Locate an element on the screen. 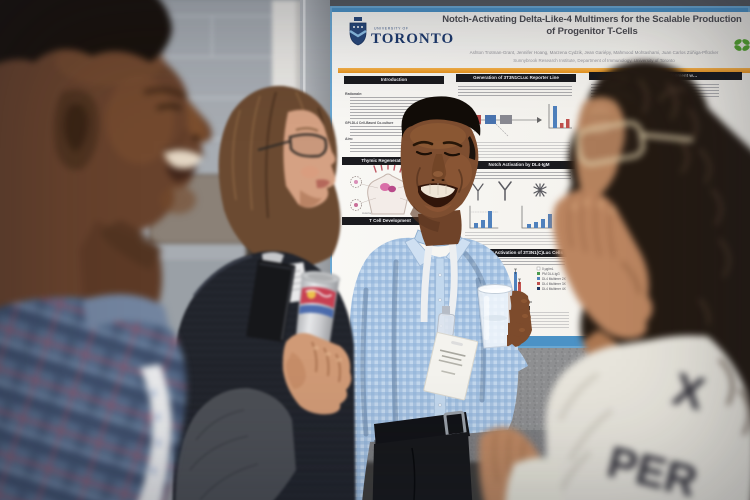  lanyard-band-white is located at coordinates (155, 432).